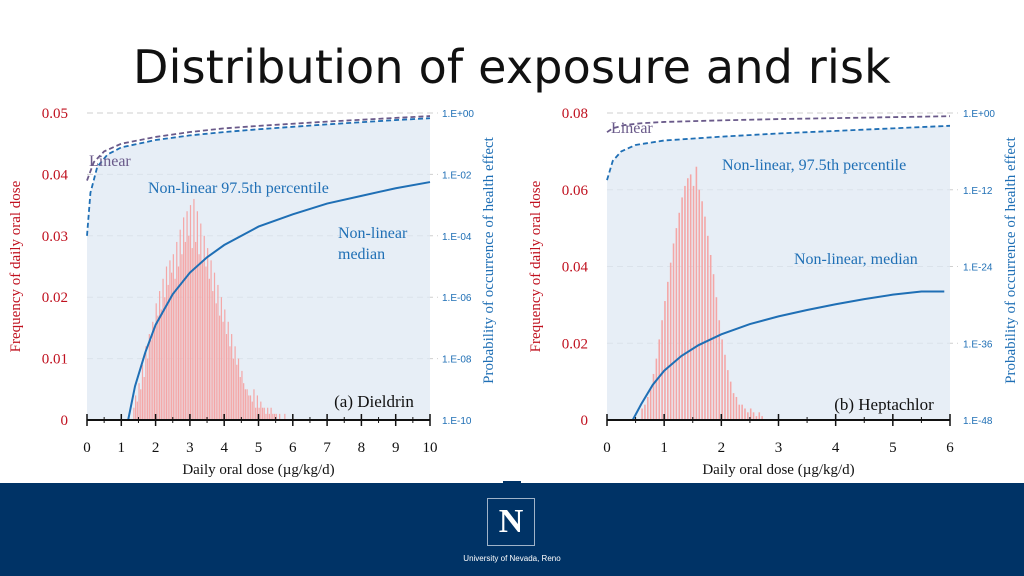  What do you see at coordinates (362, 448) in the screenshot?
I see `x-tick-label: 8` at bounding box center [362, 448].